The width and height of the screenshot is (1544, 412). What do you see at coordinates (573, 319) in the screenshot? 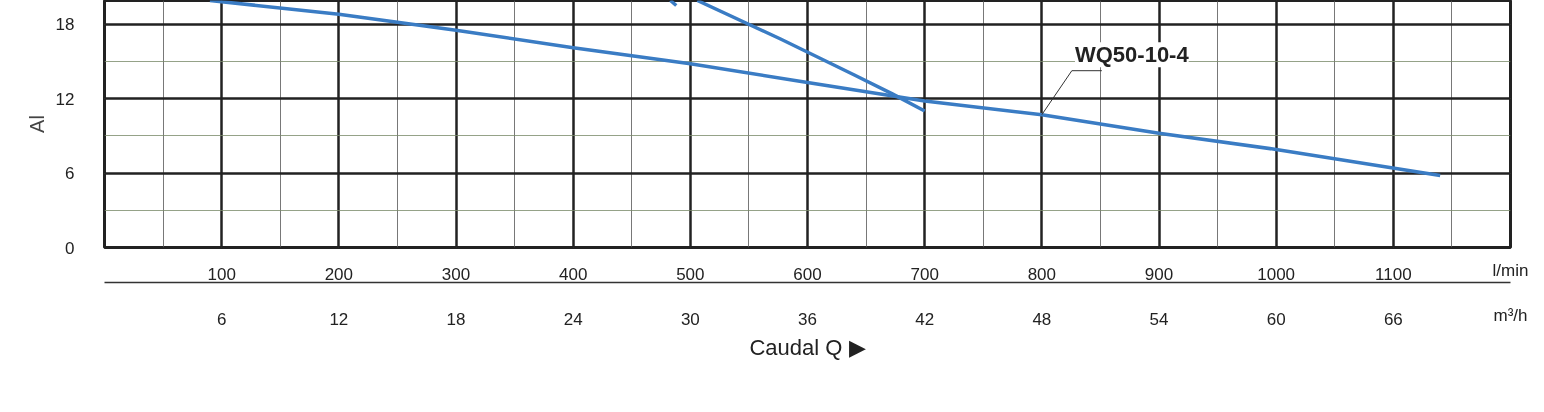
I see `x2-tick-label: 24` at bounding box center [573, 319].